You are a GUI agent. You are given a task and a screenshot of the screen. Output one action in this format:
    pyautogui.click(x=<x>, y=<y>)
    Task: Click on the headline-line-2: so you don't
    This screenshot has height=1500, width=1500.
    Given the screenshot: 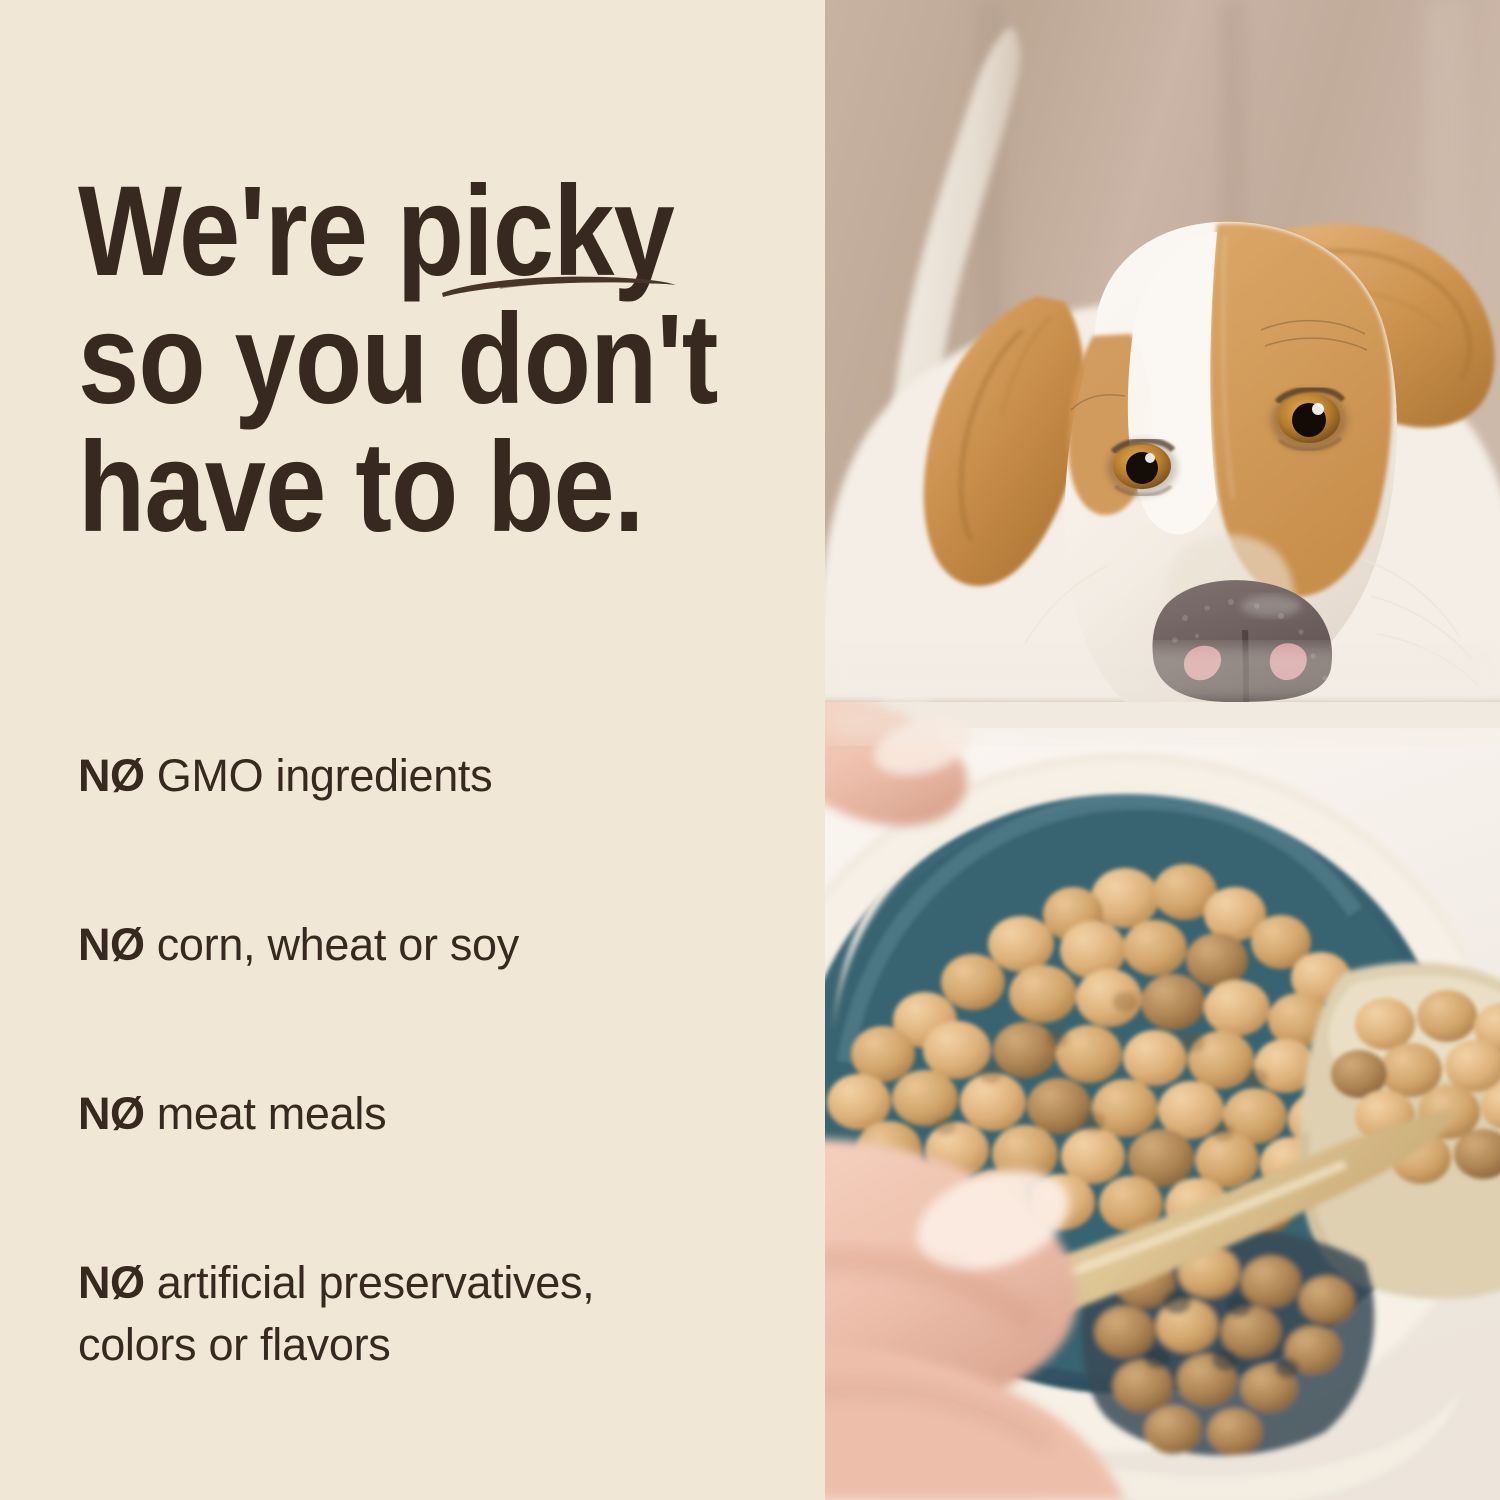 What is the action you would take?
    pyautogui.click(x=398, y=359)
    